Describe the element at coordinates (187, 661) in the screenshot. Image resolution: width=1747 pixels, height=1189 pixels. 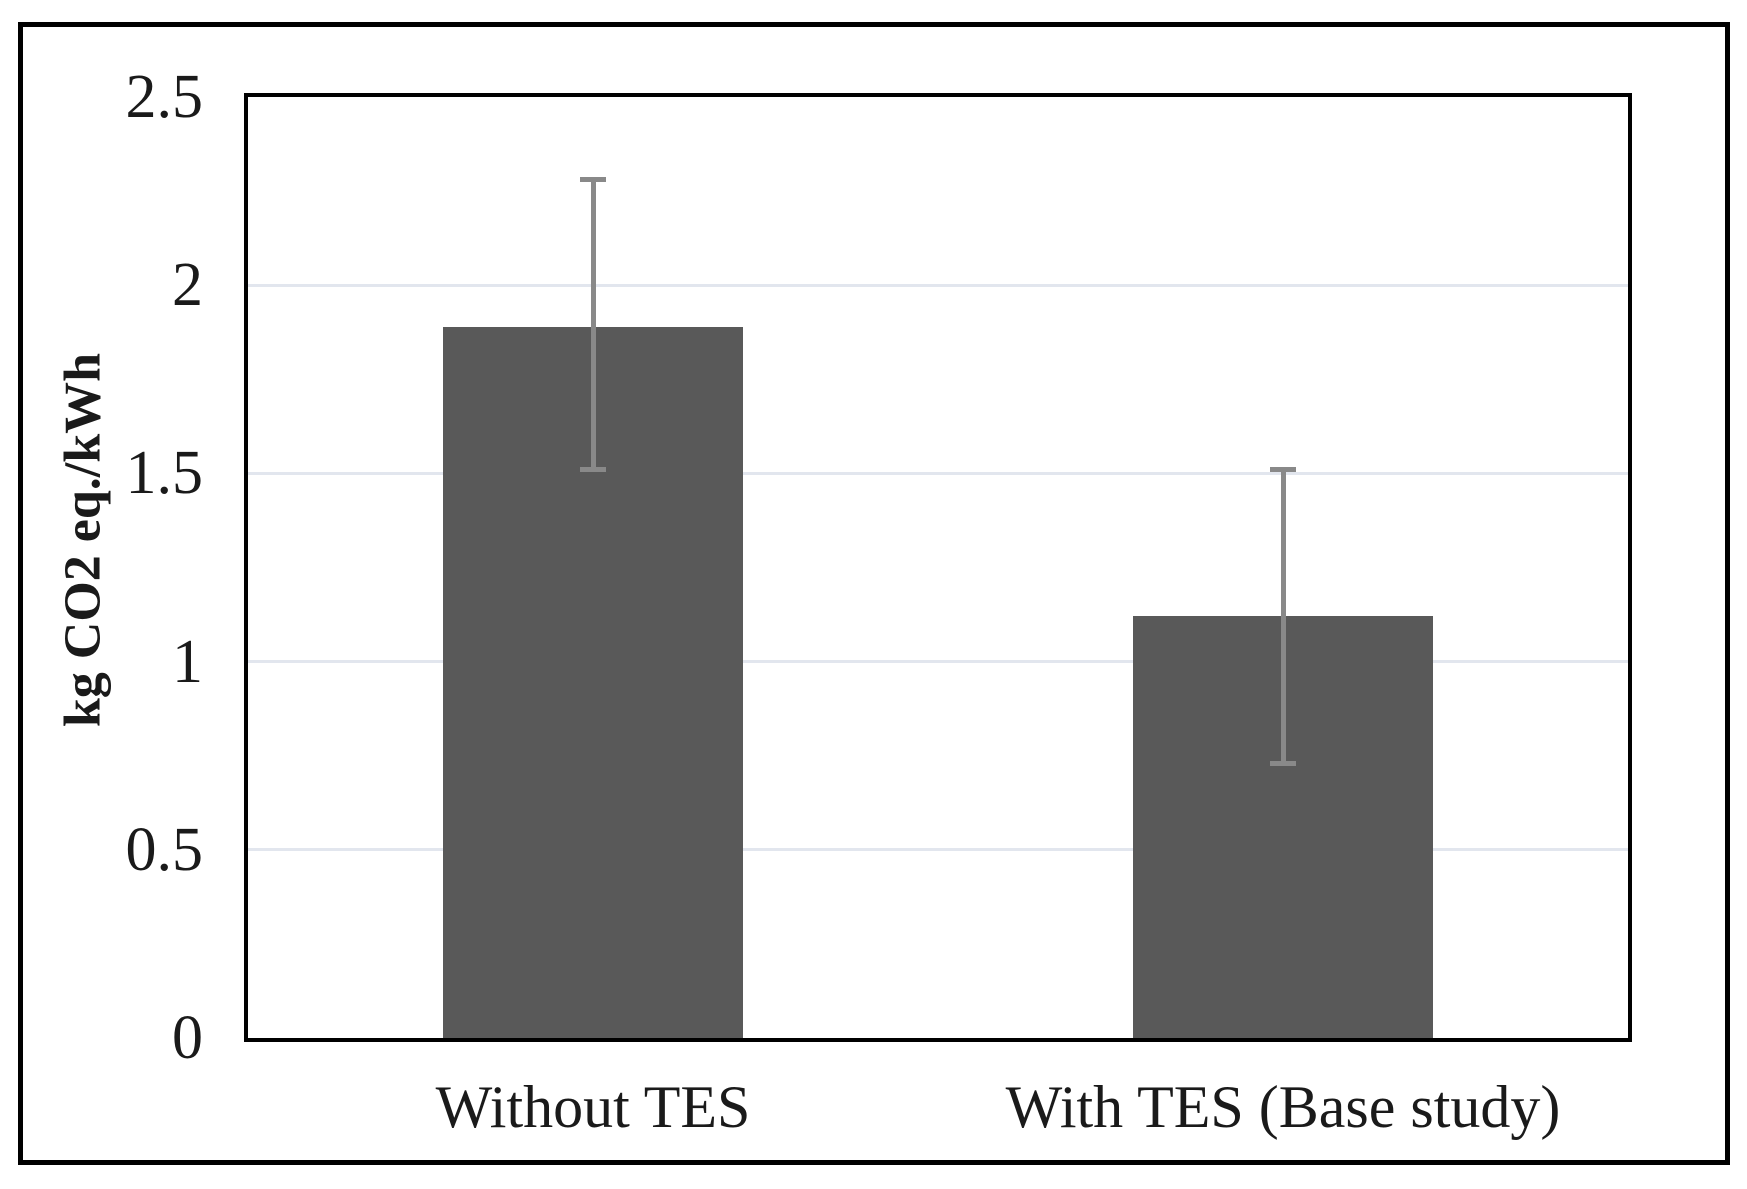
I see `y-tick-label: 1` at that location.